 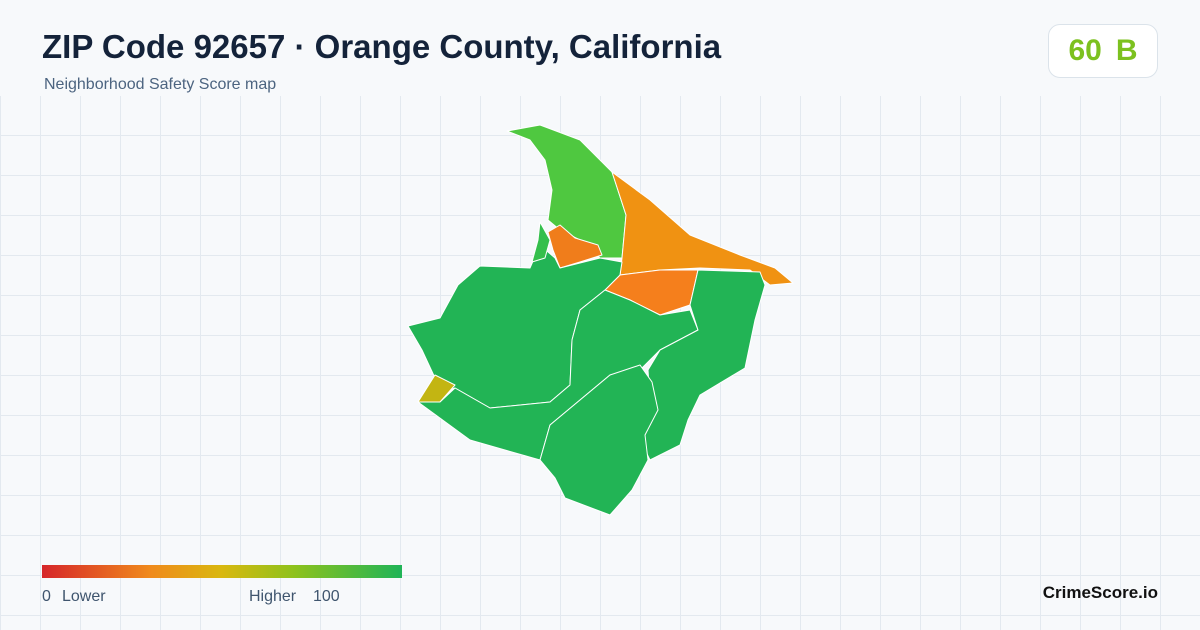 I want to click on score-badge: 60 B, so click(x=1103, y=51).